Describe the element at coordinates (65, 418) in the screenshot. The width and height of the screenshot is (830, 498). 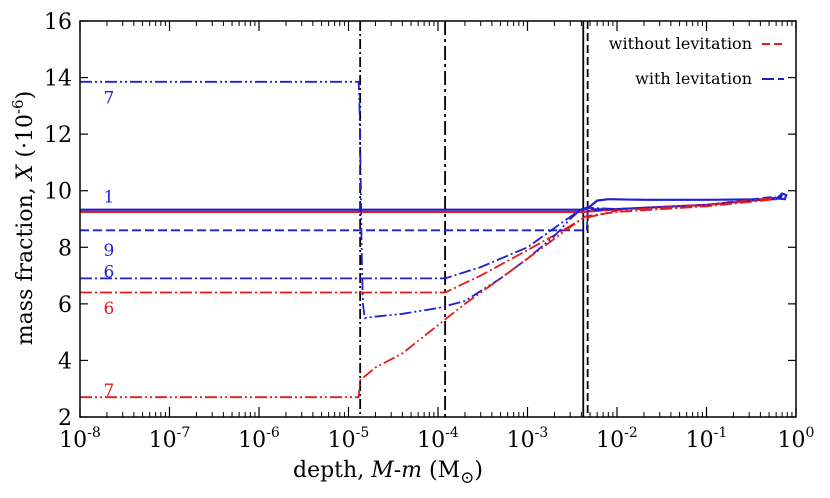
I see `y-tick-label-2: 2` at that location.